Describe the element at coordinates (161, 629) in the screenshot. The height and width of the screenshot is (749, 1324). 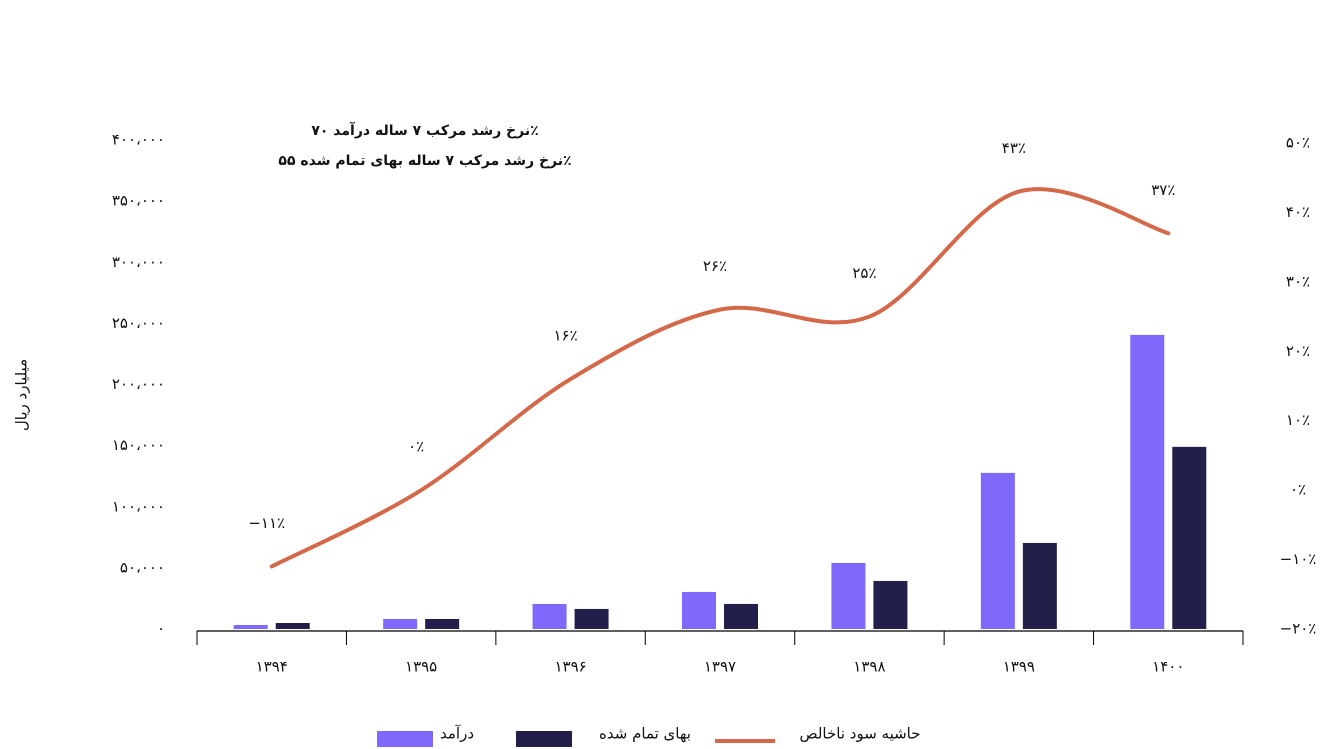
I see `y-tick-label: ۰` at that location.